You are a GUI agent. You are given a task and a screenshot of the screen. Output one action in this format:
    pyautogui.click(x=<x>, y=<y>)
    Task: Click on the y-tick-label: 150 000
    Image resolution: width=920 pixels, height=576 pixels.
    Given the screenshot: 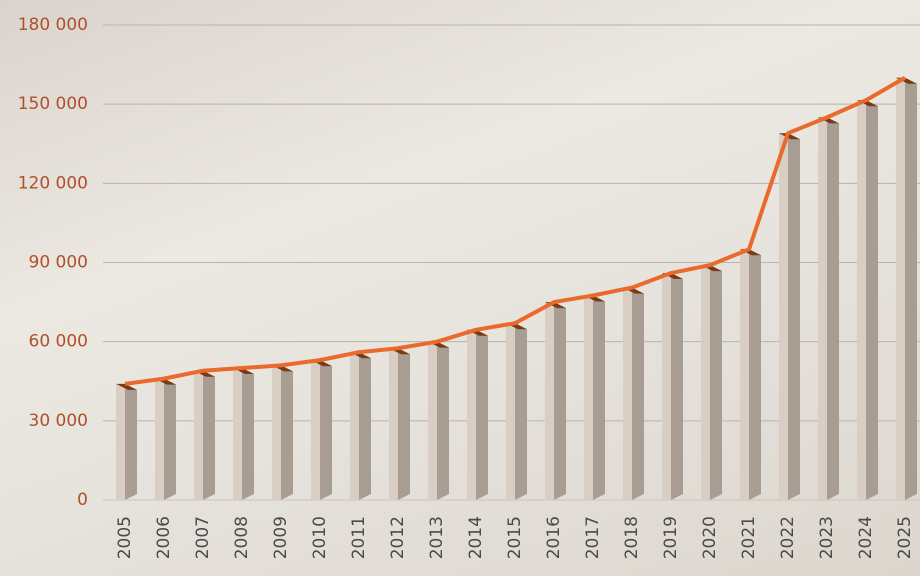 What is the action you would take?
    pyautogui.click(x=53, y=104)
    